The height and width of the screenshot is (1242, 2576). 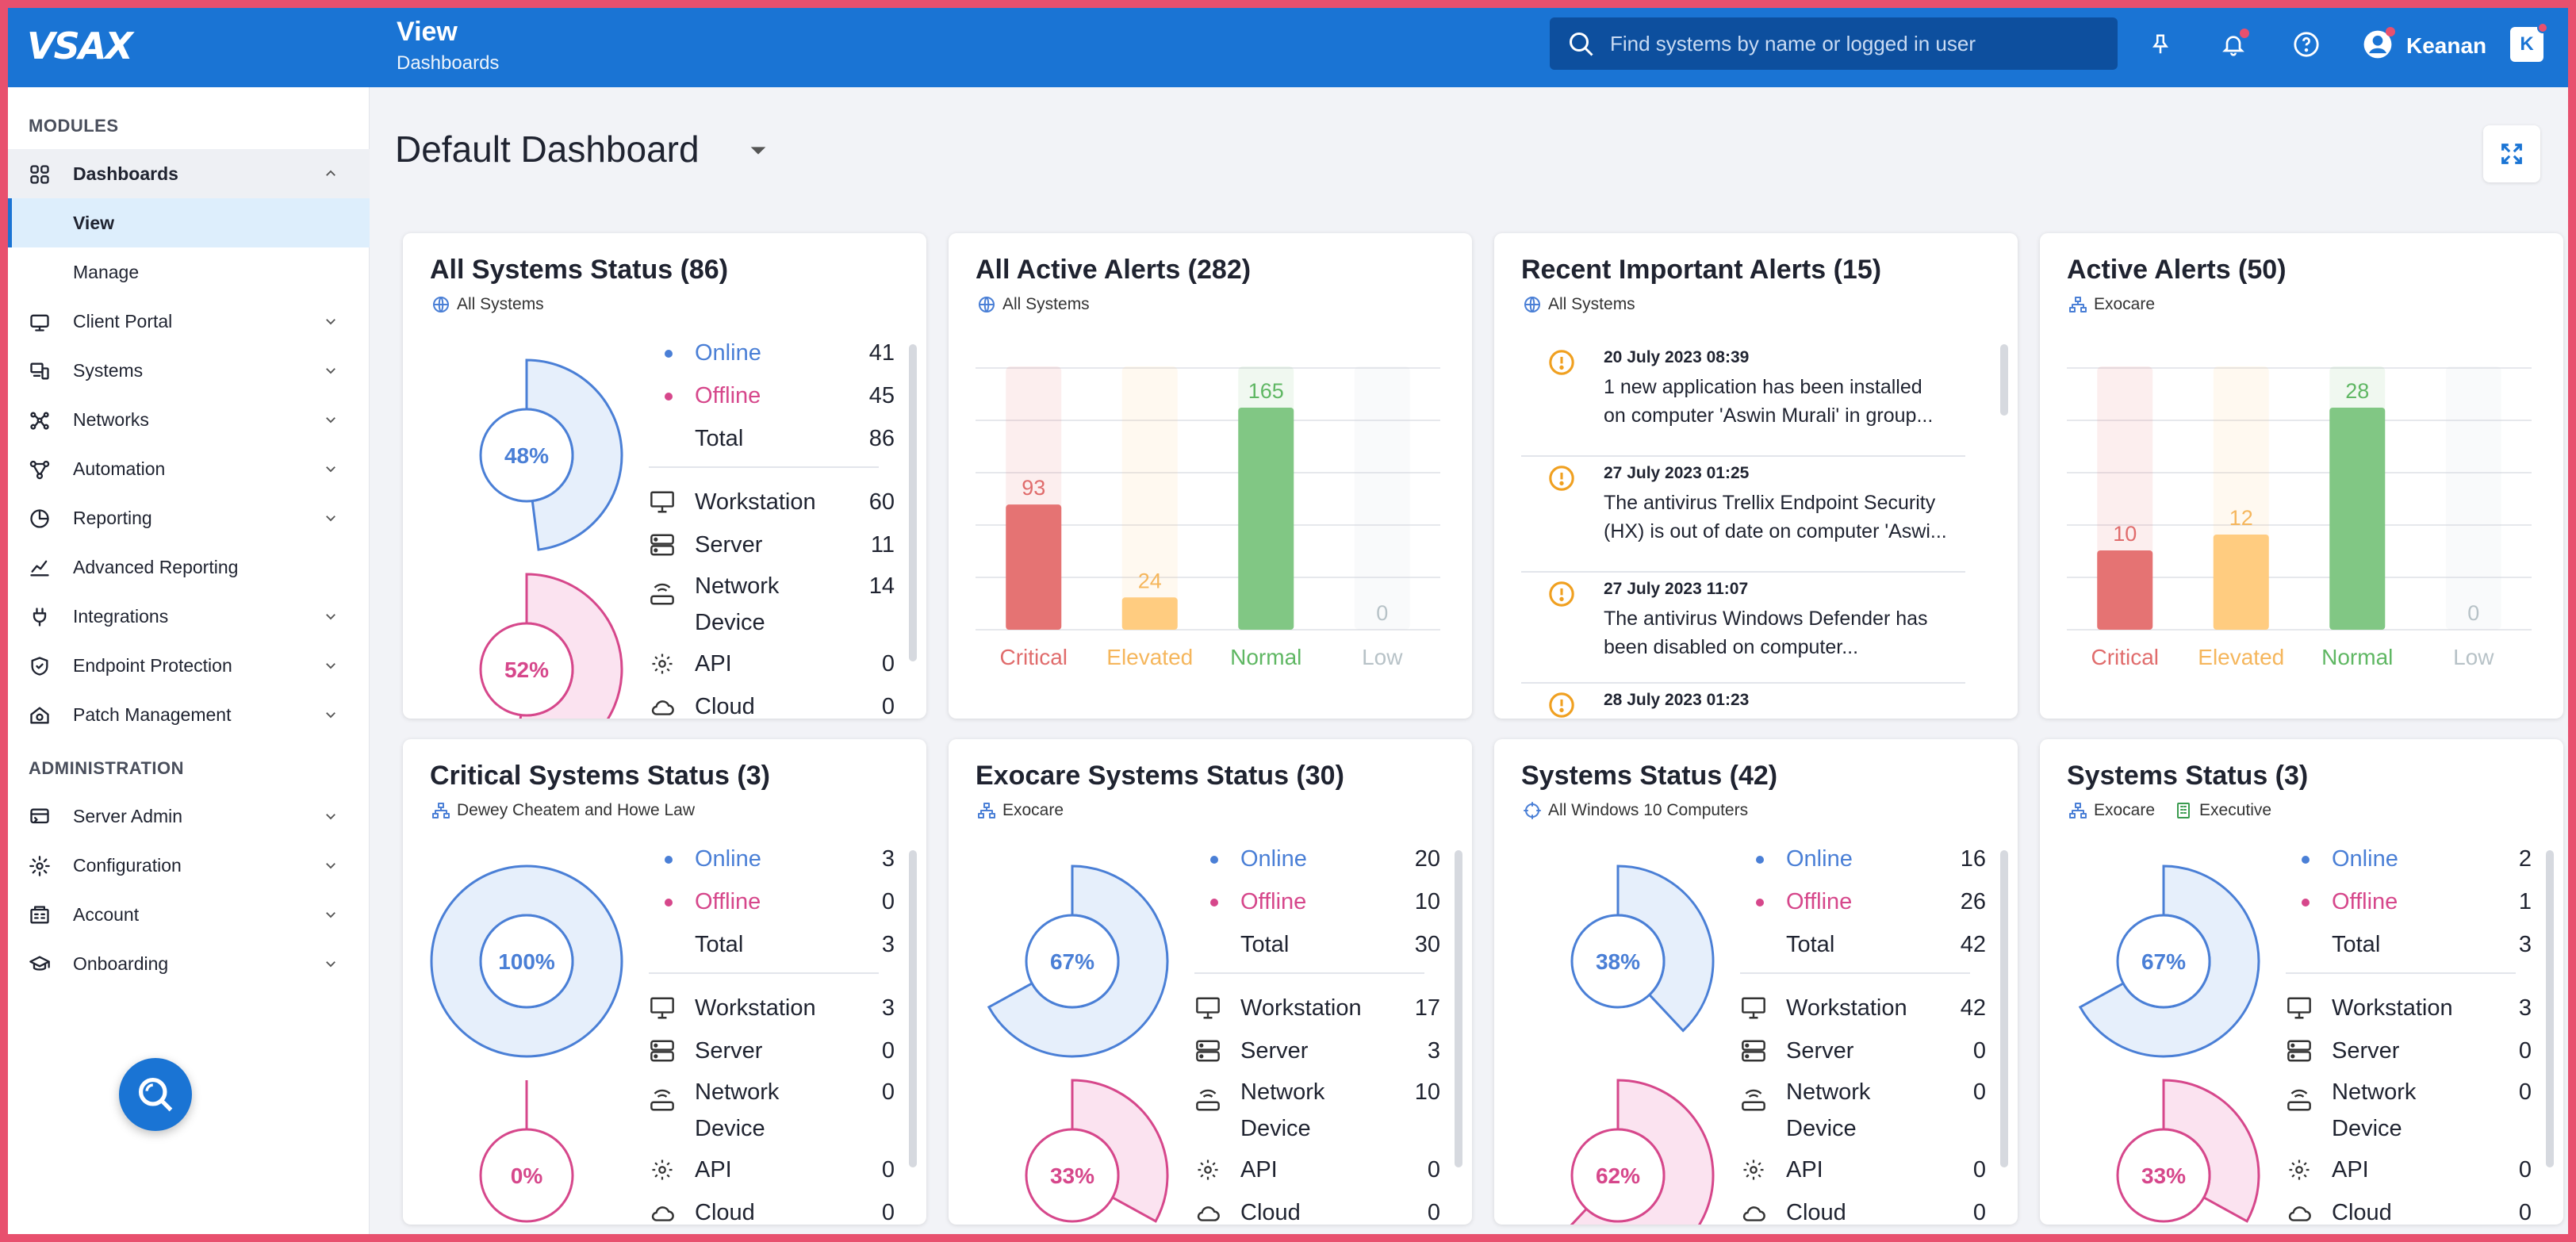 What do you see at coordinates (2223, 811) in the screenshot?
I see `scope-tag: Executive` at bounding box center [2223, 811].